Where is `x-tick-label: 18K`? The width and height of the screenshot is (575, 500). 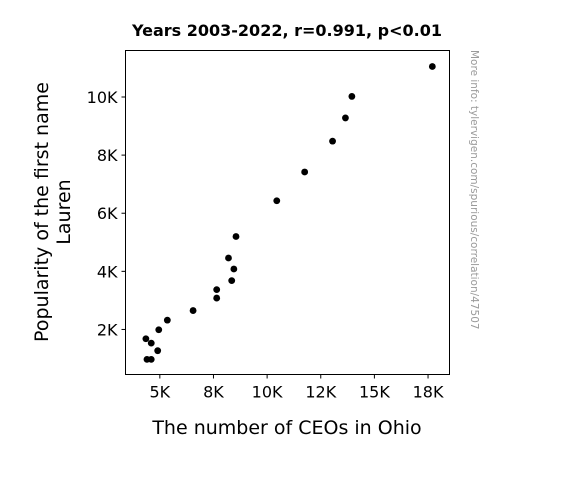 x-tick-label: 18K is located at coordinates (428, 392).